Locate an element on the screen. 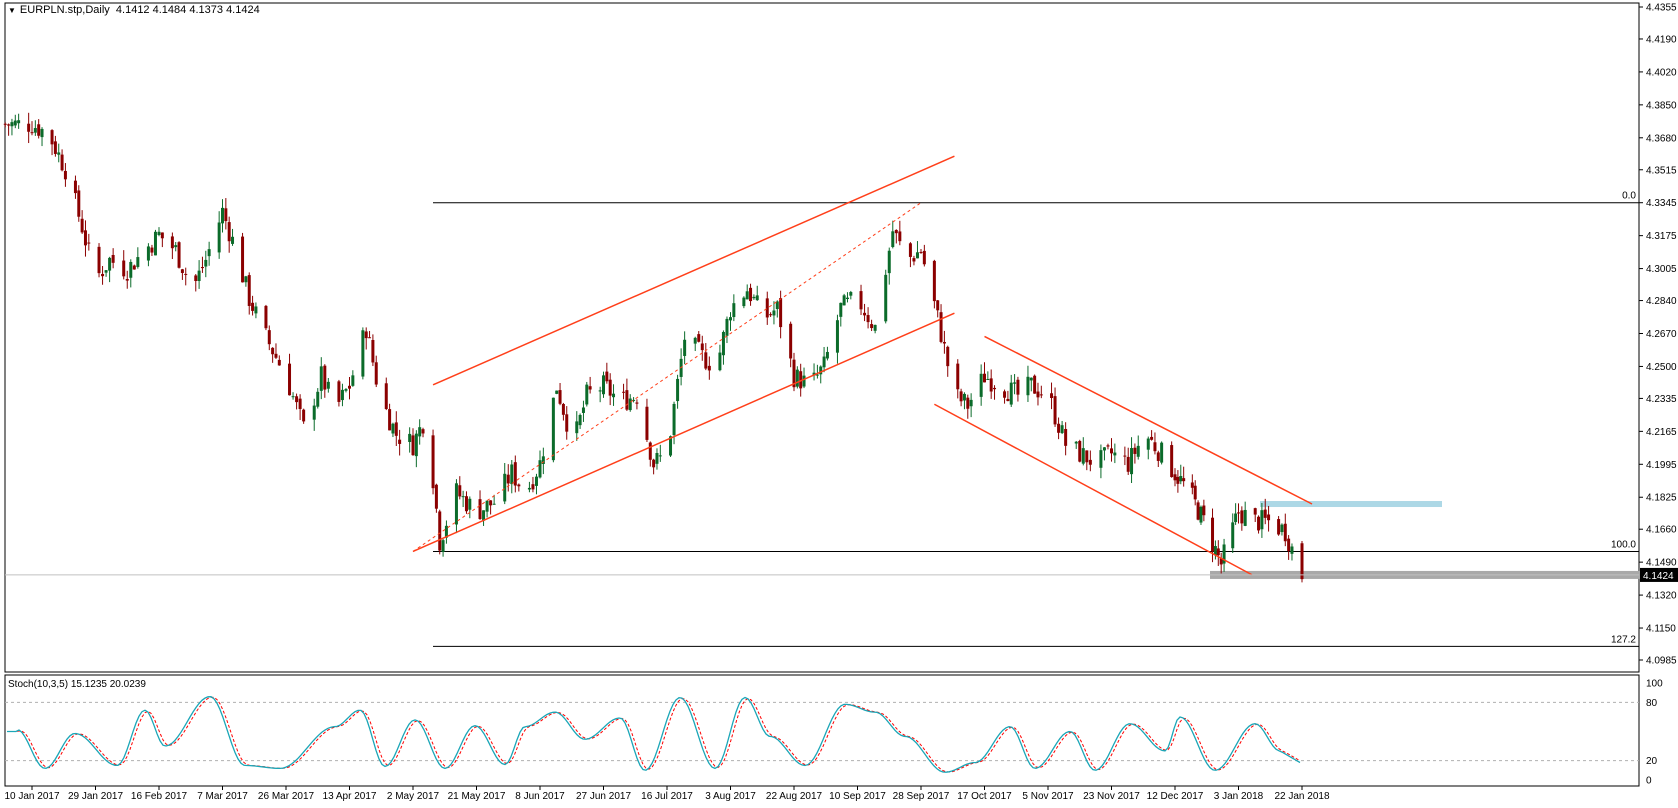 This screenshot has height=808, width=1678. time-axis-label: 16 Feb 2017 is located at coordinates (159, 796).